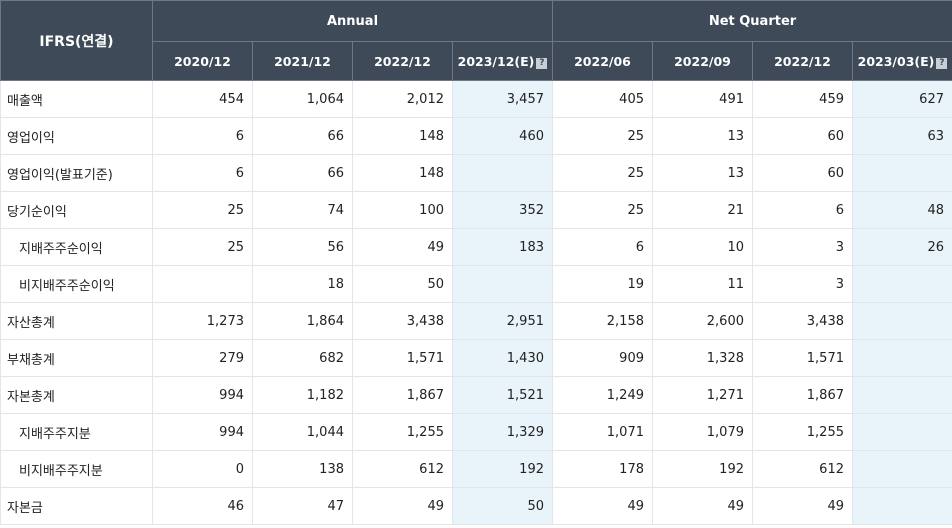  Describe the element at coordinates (302, 99) in the screenshot. I see `table-cell: 1,064` at that location.